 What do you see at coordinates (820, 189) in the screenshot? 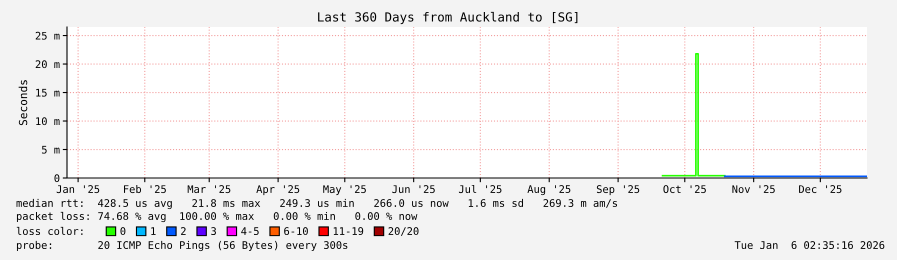
I see `x-tick-label: Dec '25` at bounding box center [820, 189].